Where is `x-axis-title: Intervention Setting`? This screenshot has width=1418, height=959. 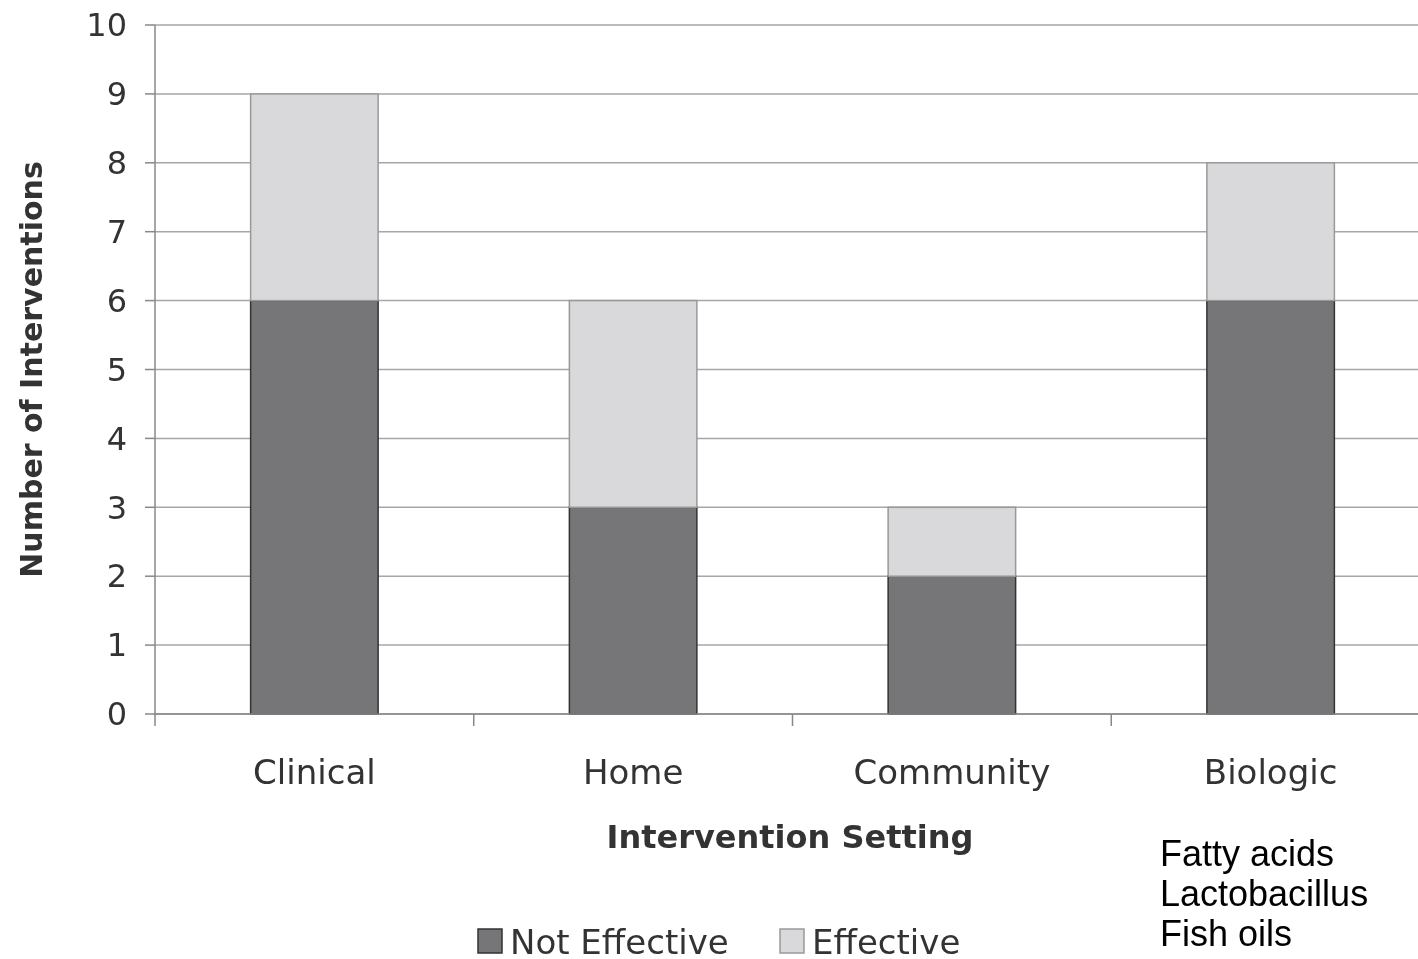 x-axis-title: Intervention Setting is located at coordinates (790, 837).